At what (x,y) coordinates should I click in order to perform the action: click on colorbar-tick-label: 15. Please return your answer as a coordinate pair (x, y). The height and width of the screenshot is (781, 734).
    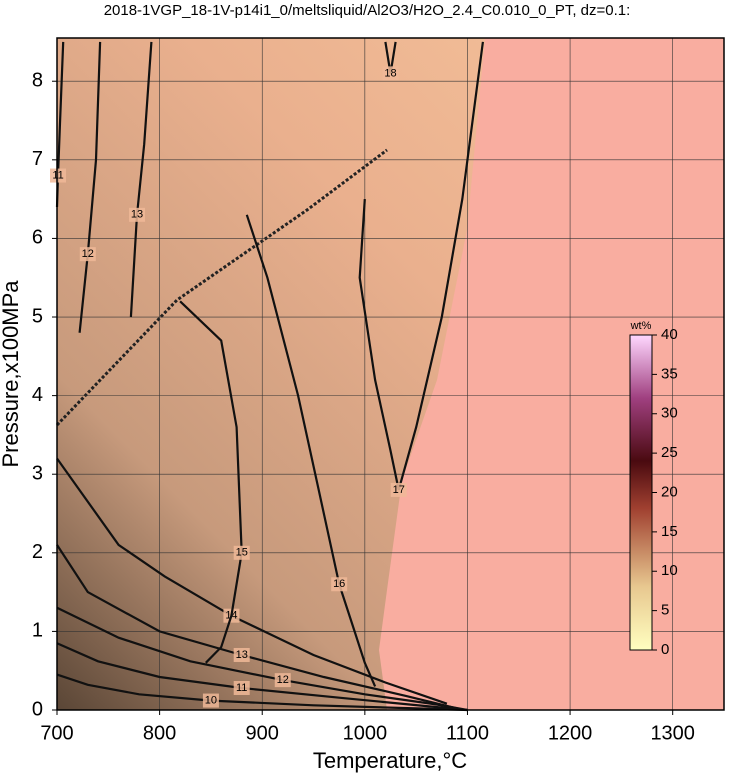
    Looking at the image, I should click on (669, 531).